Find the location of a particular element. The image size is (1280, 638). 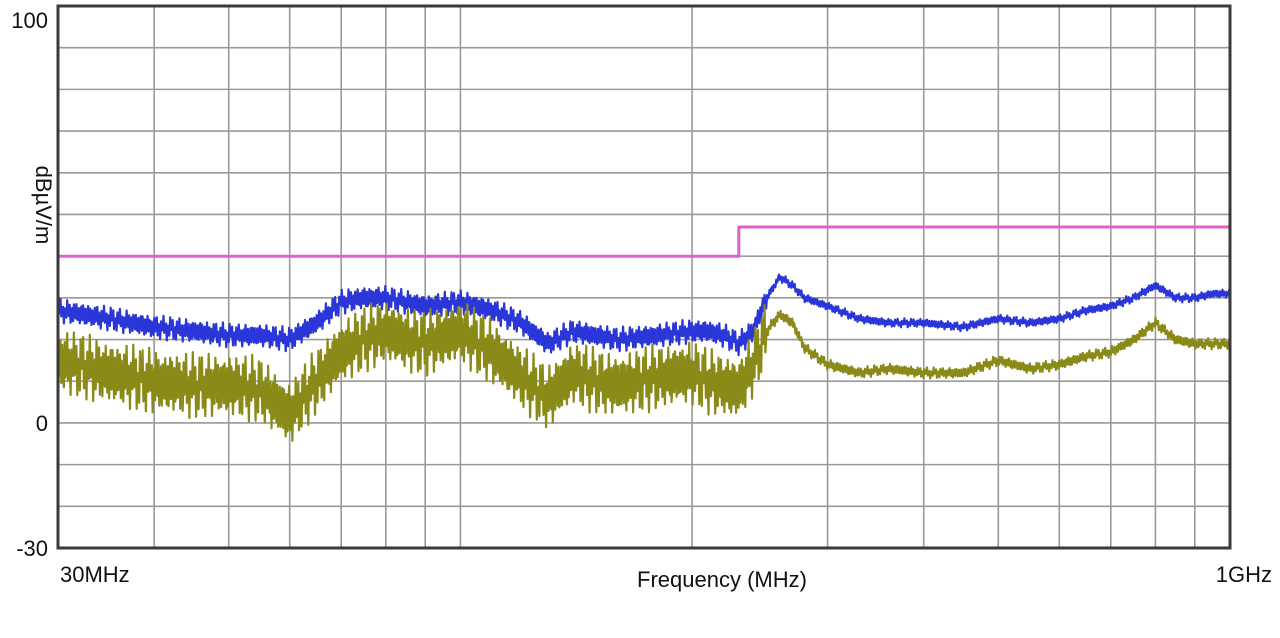

x-tick-label: 1GHz is located at coordinates (1244, 574).